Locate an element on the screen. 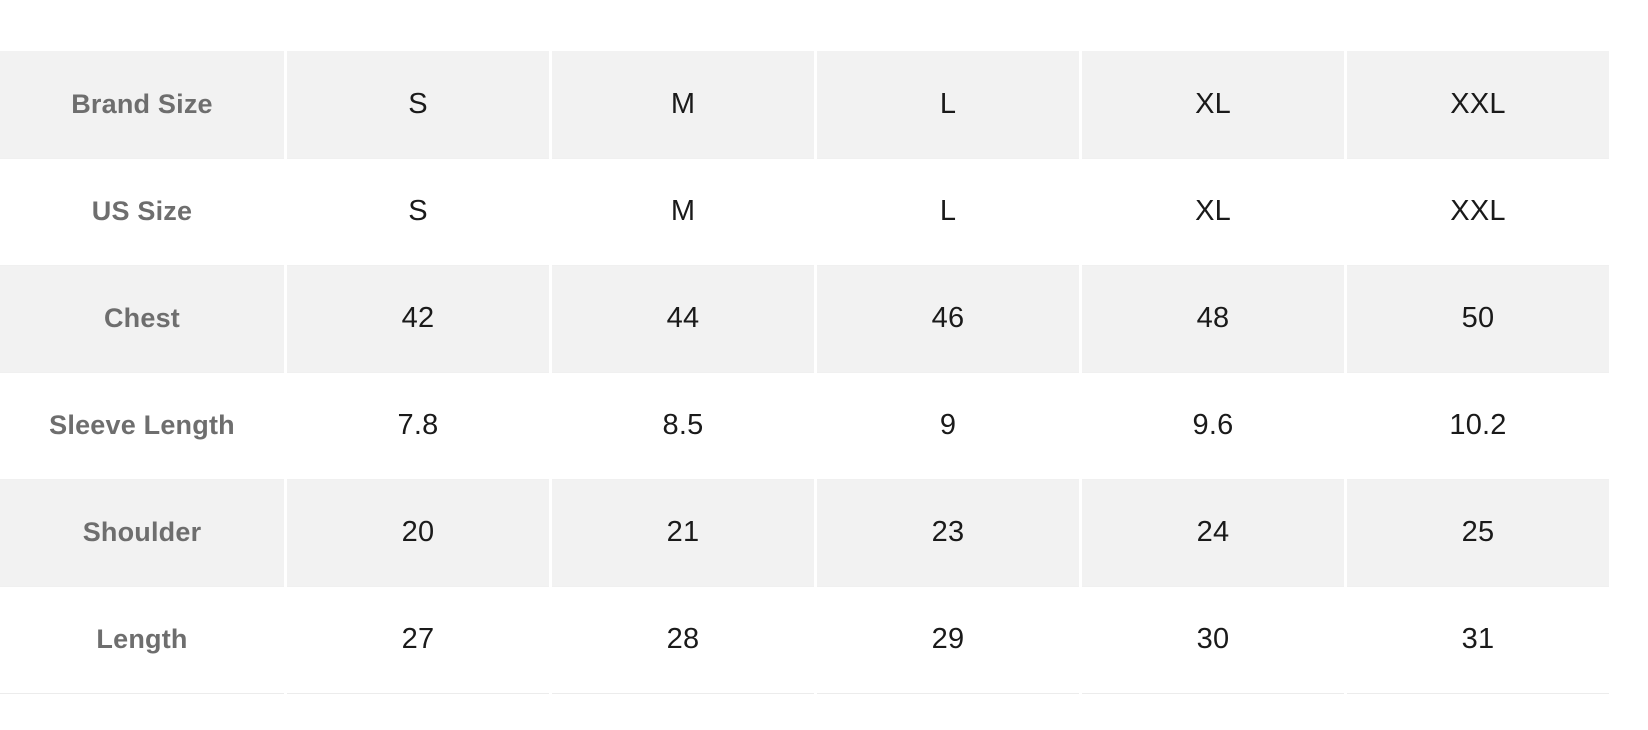 The image size is (1648, 730). table-cell: 8.5 is located at coordinates (683, 426).